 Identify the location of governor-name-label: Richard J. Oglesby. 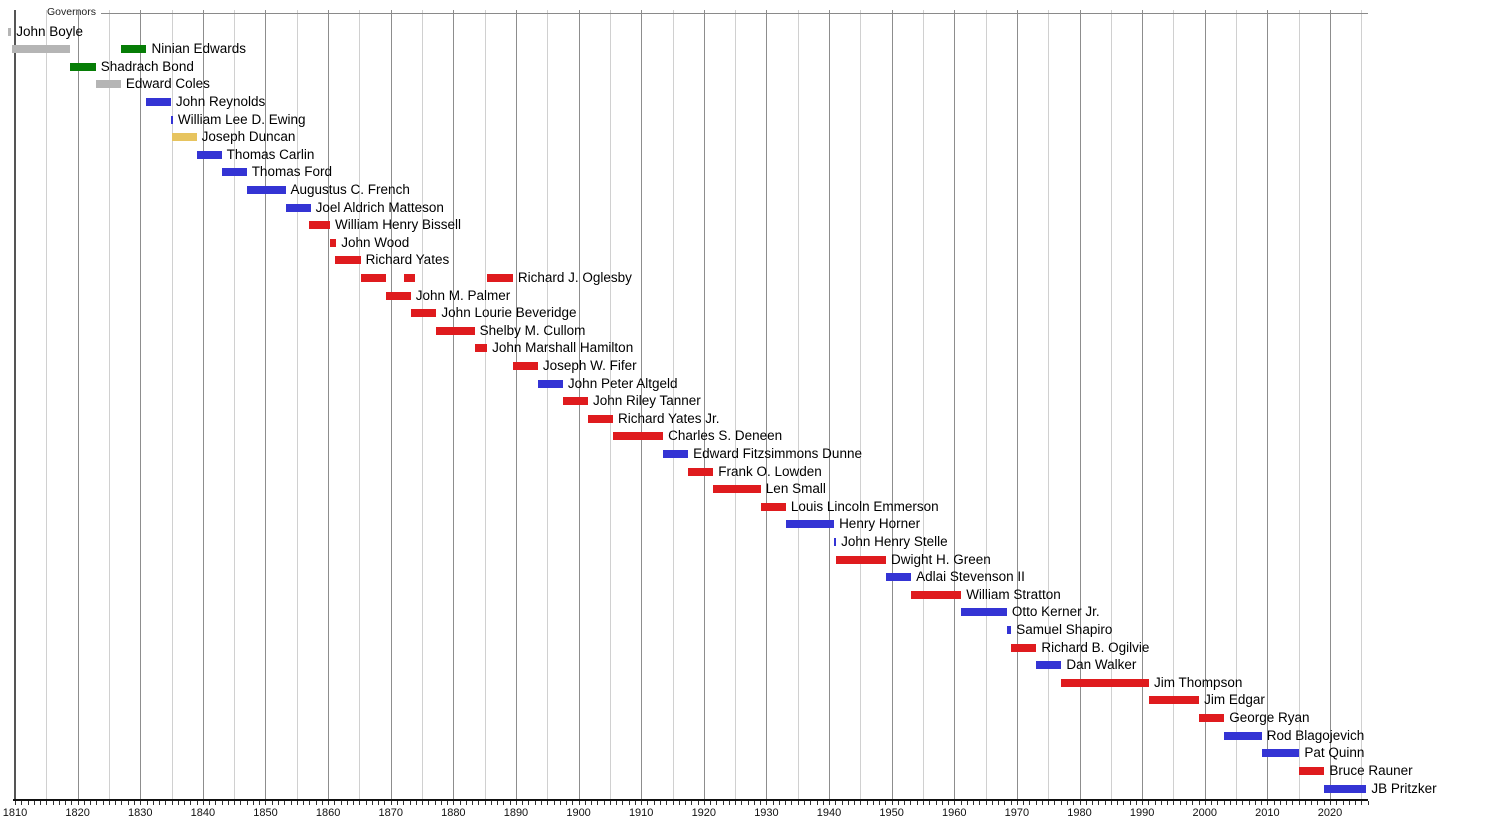
(574, 277).